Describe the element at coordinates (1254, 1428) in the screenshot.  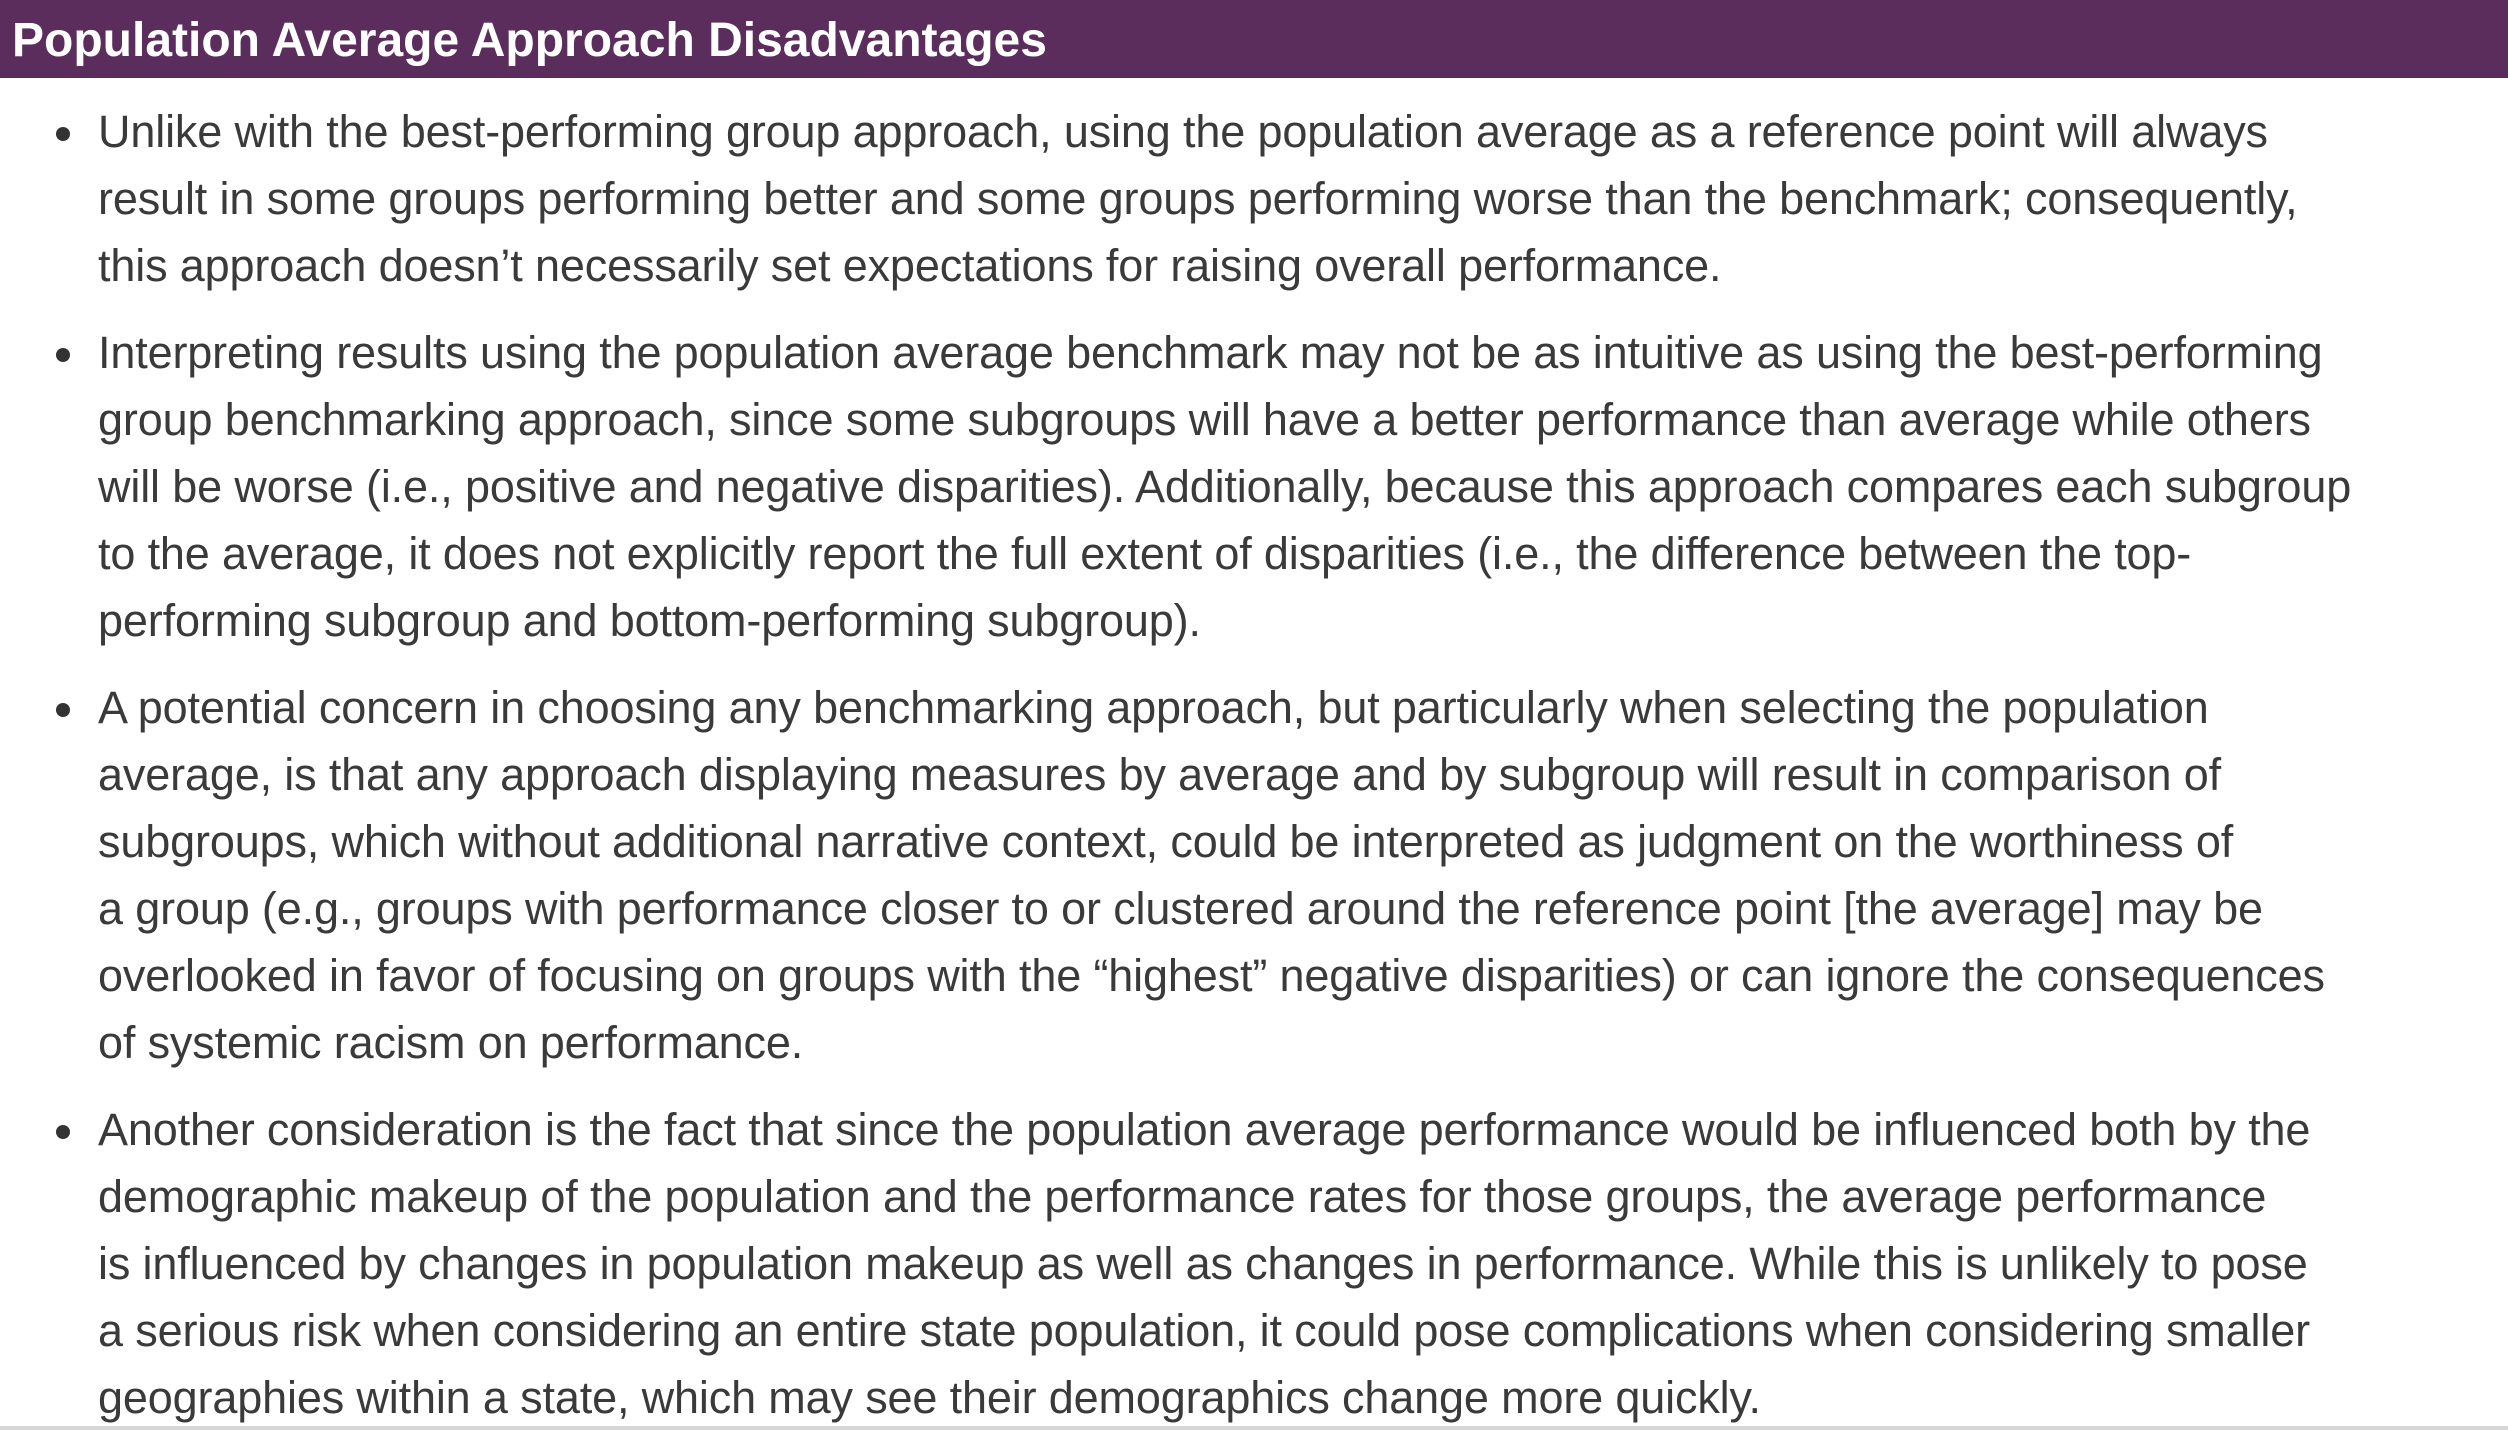
I see `bottom-divider` at that location.